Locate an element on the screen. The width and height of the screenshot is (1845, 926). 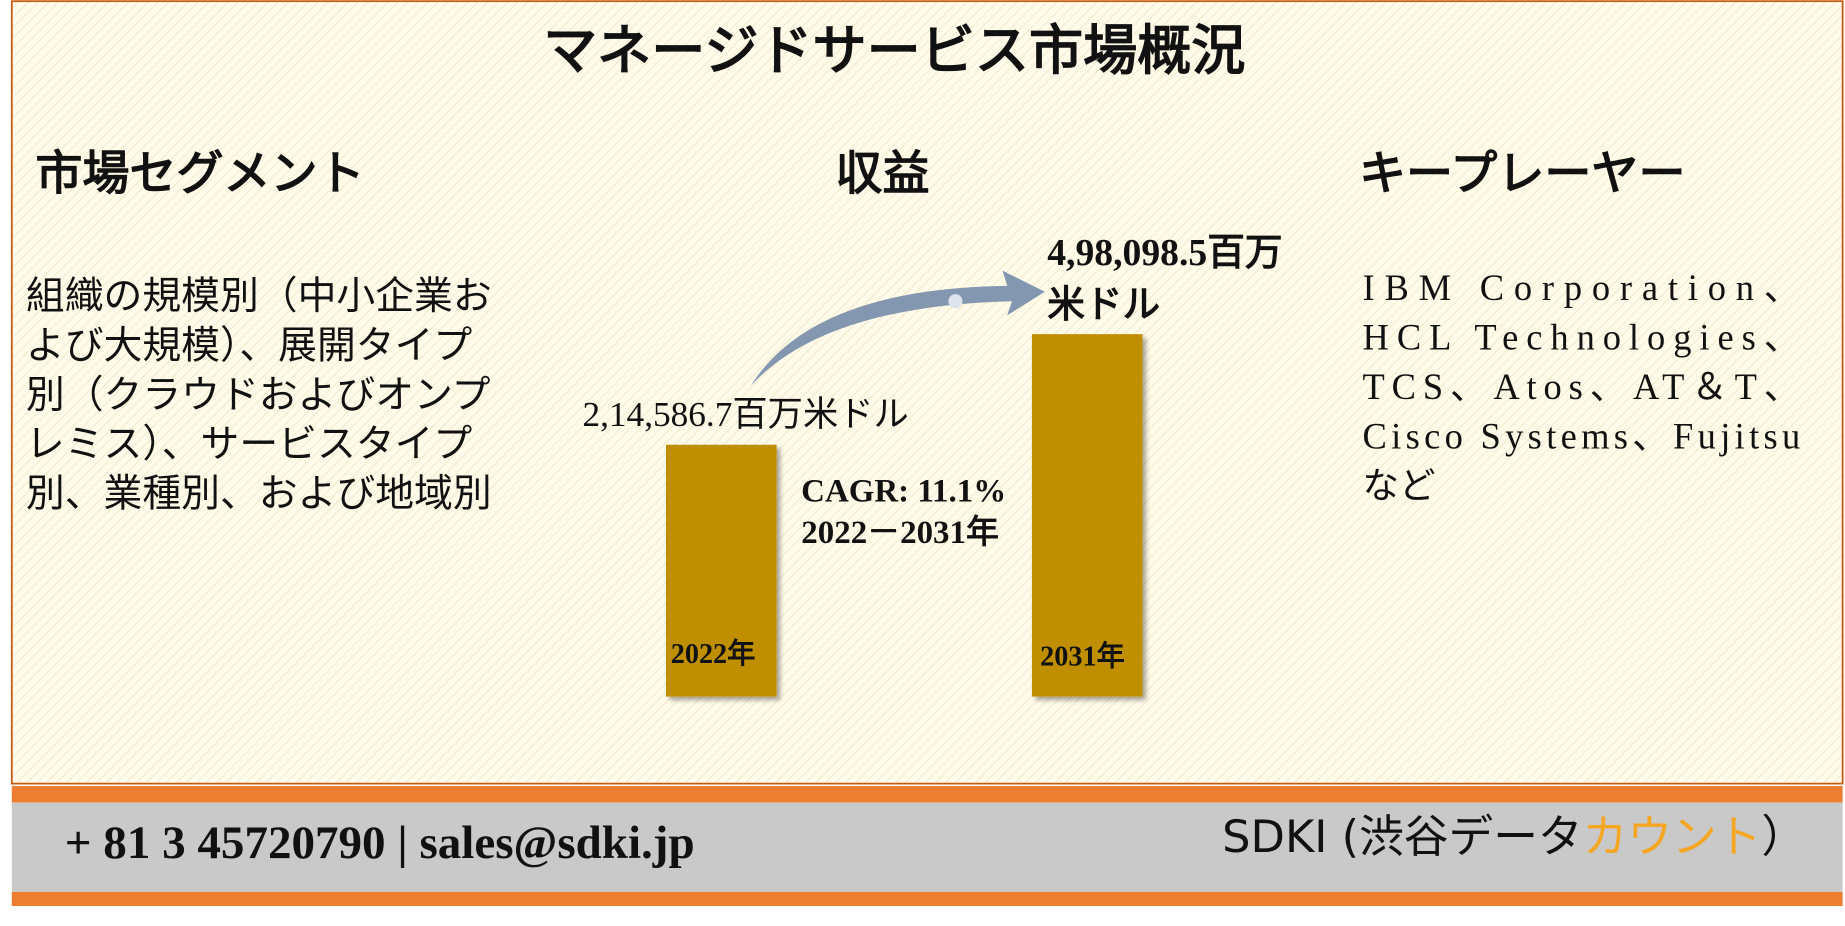
title: マネージドサービス市場概況 is located at coordinates (894, 51).